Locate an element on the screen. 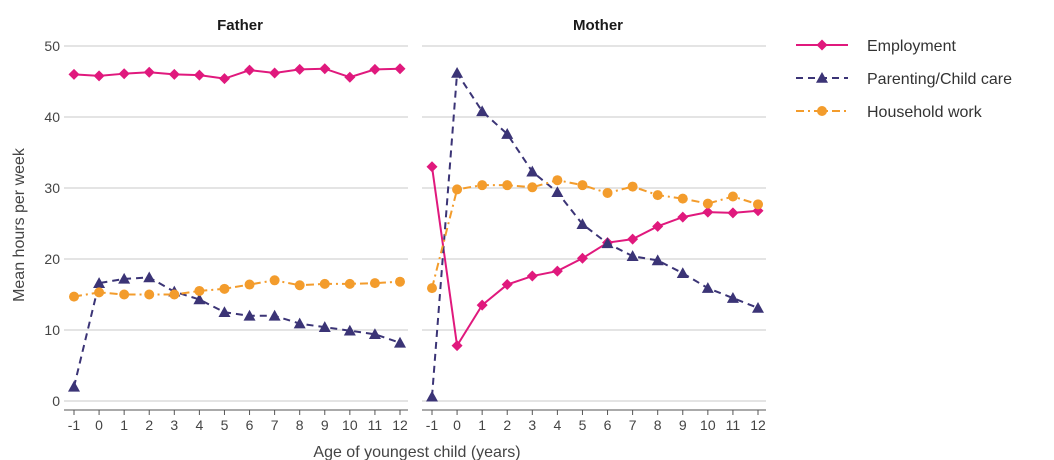  y-axis-label: Mean hours per week is located at coordinates (19, 224).